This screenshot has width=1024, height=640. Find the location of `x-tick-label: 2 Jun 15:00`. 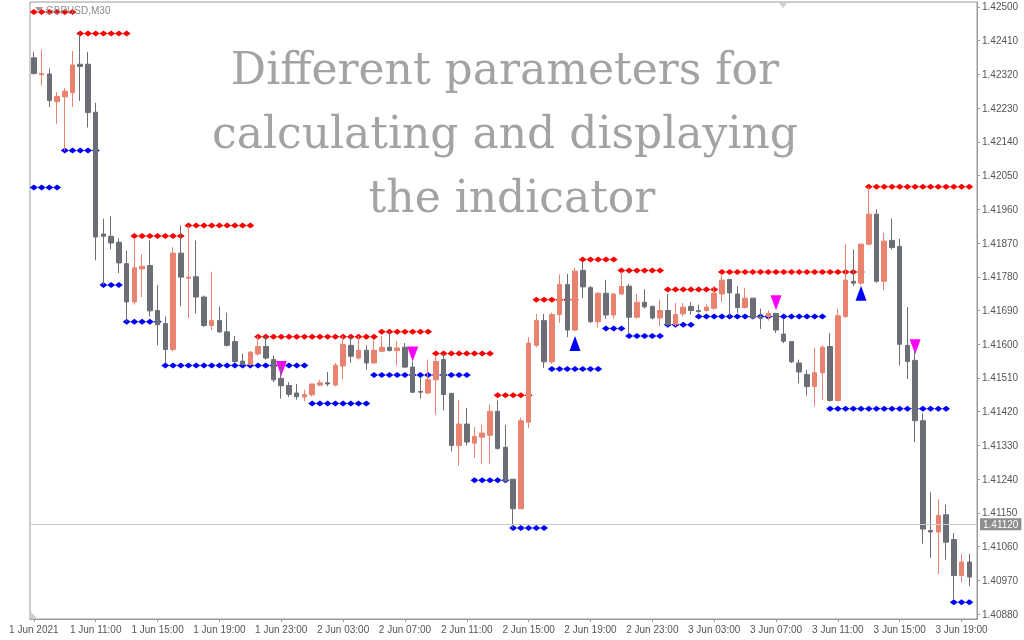

x-tick-label: 2 Jun 15:00 is located at coordinates (529, 629).